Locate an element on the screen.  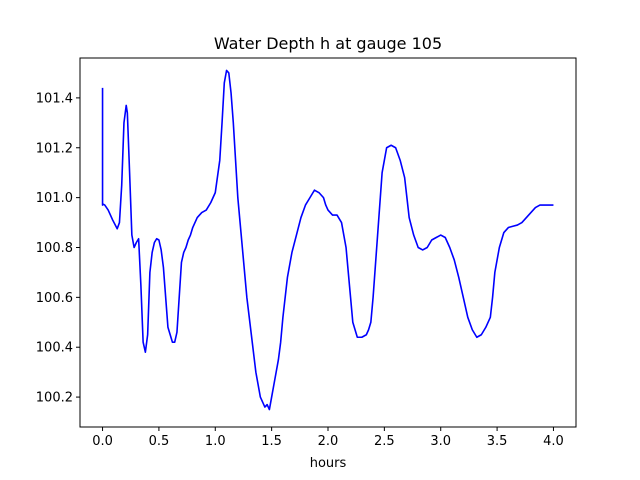
x-tick-label: 3.5 is located at coordinates (497, 441).